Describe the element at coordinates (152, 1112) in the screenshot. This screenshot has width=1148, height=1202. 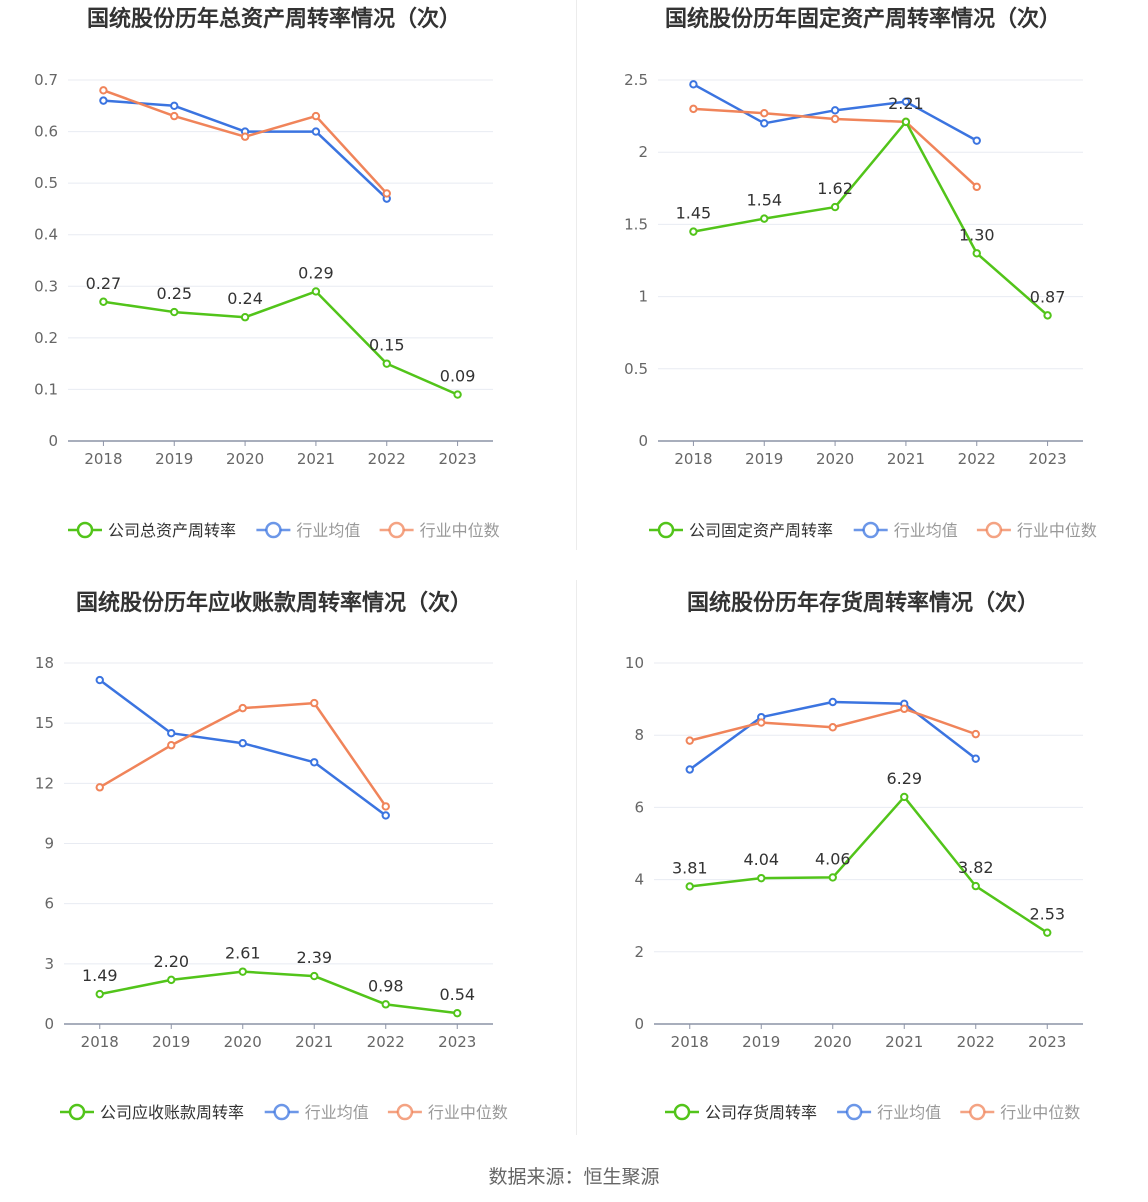
I see `legend-item-company: 公司应收账款周转率` at that location.